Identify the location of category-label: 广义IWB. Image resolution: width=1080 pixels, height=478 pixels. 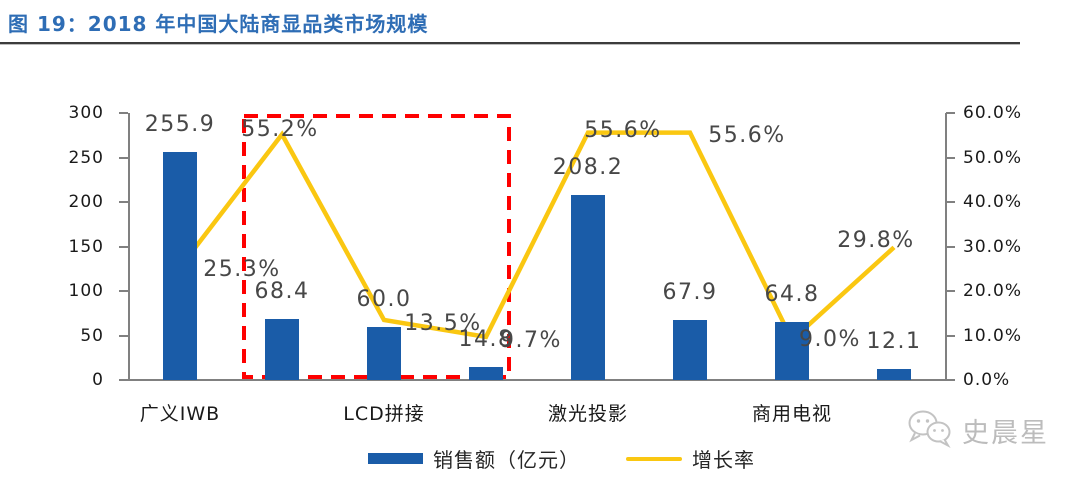
(180, 414).